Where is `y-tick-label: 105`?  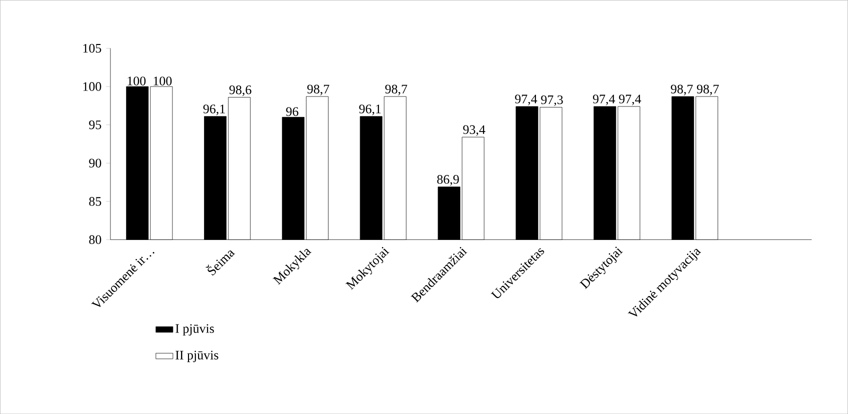 y-tick-label: 105 is located at coordinates (92, 48).